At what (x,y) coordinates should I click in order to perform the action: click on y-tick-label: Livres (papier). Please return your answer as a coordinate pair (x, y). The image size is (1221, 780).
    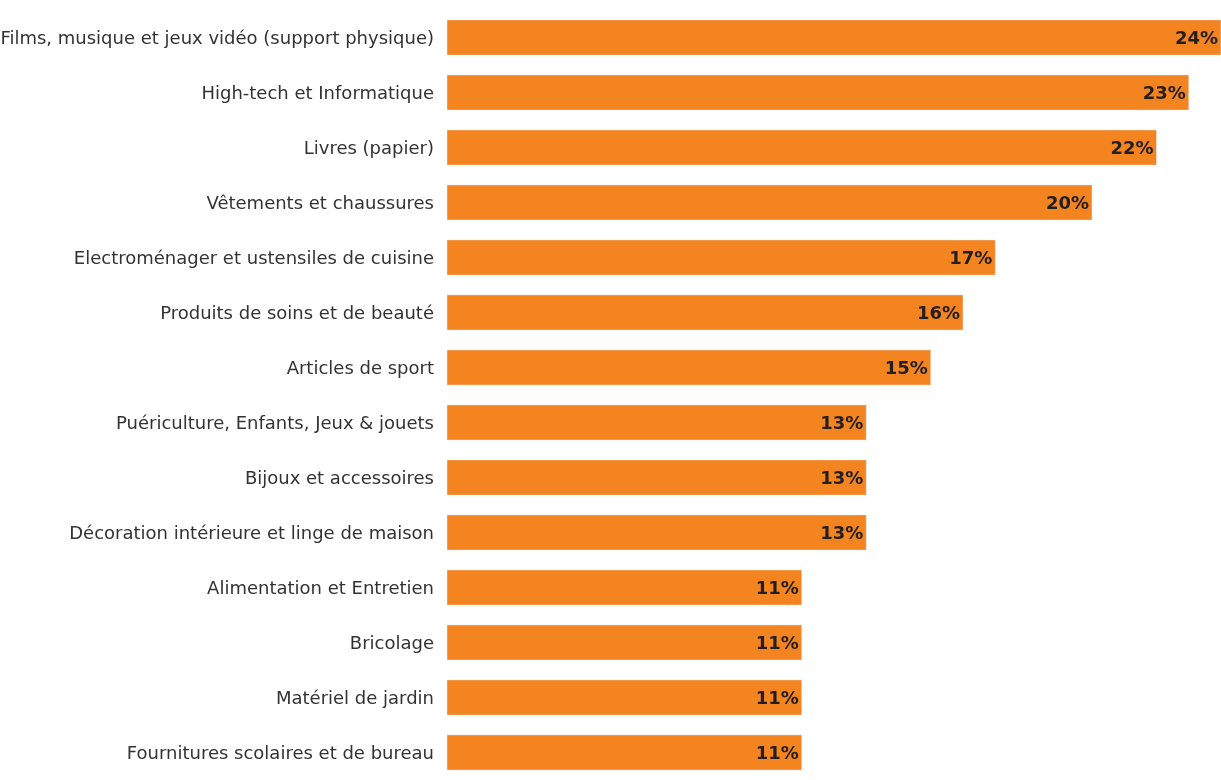
    Looking at the image, I should click on (368, 147).